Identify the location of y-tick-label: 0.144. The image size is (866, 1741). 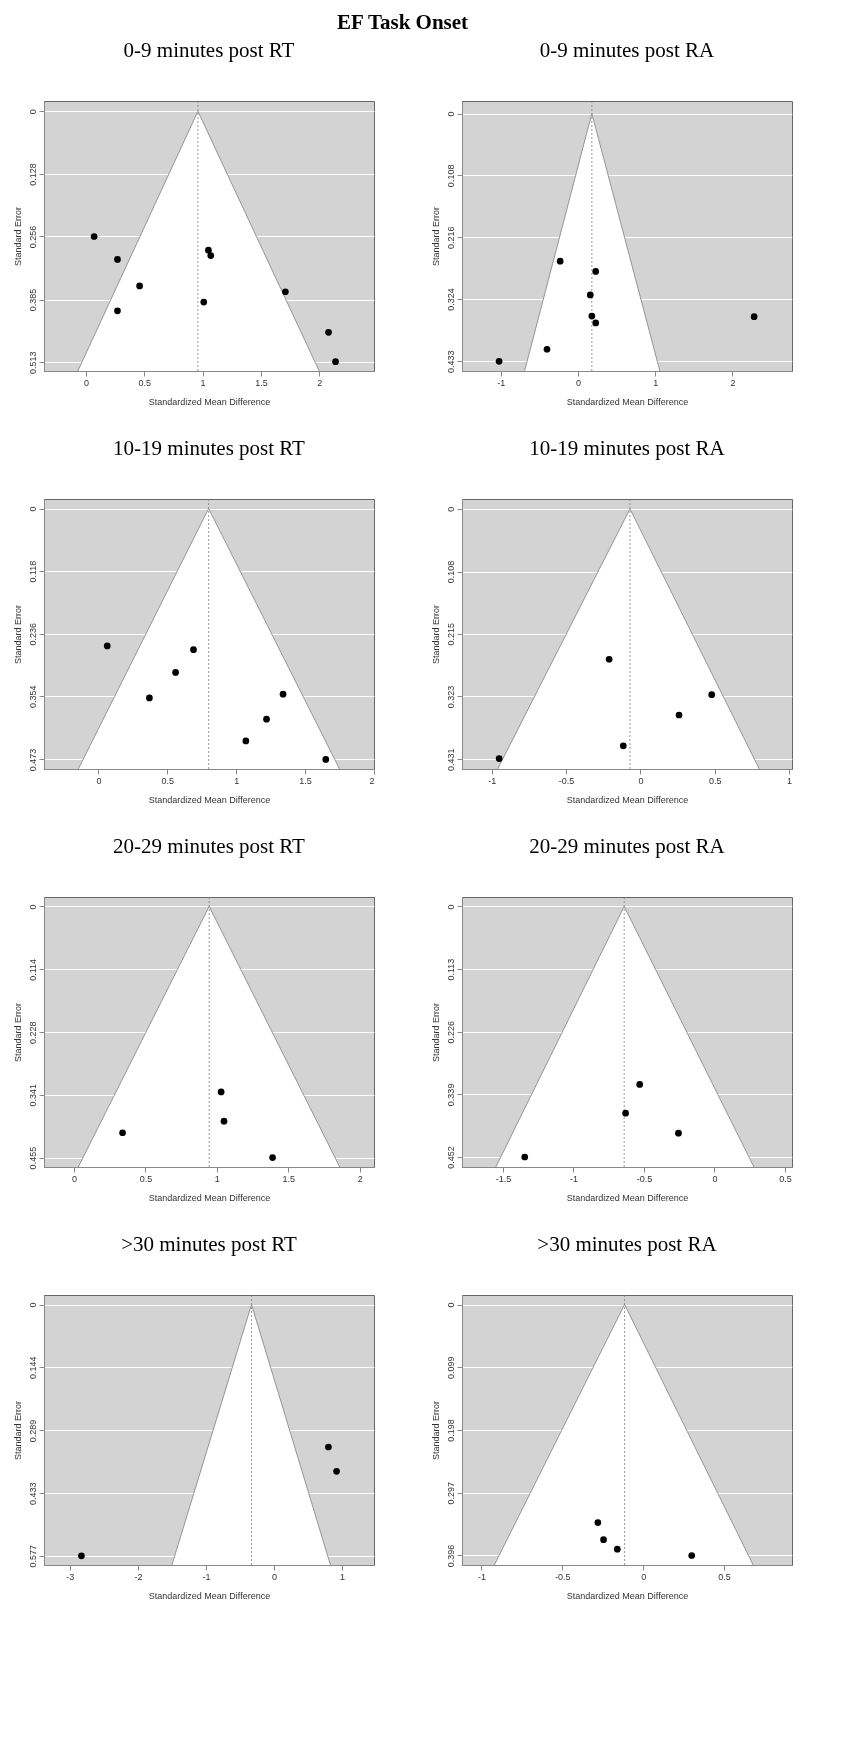
(32, 1368).